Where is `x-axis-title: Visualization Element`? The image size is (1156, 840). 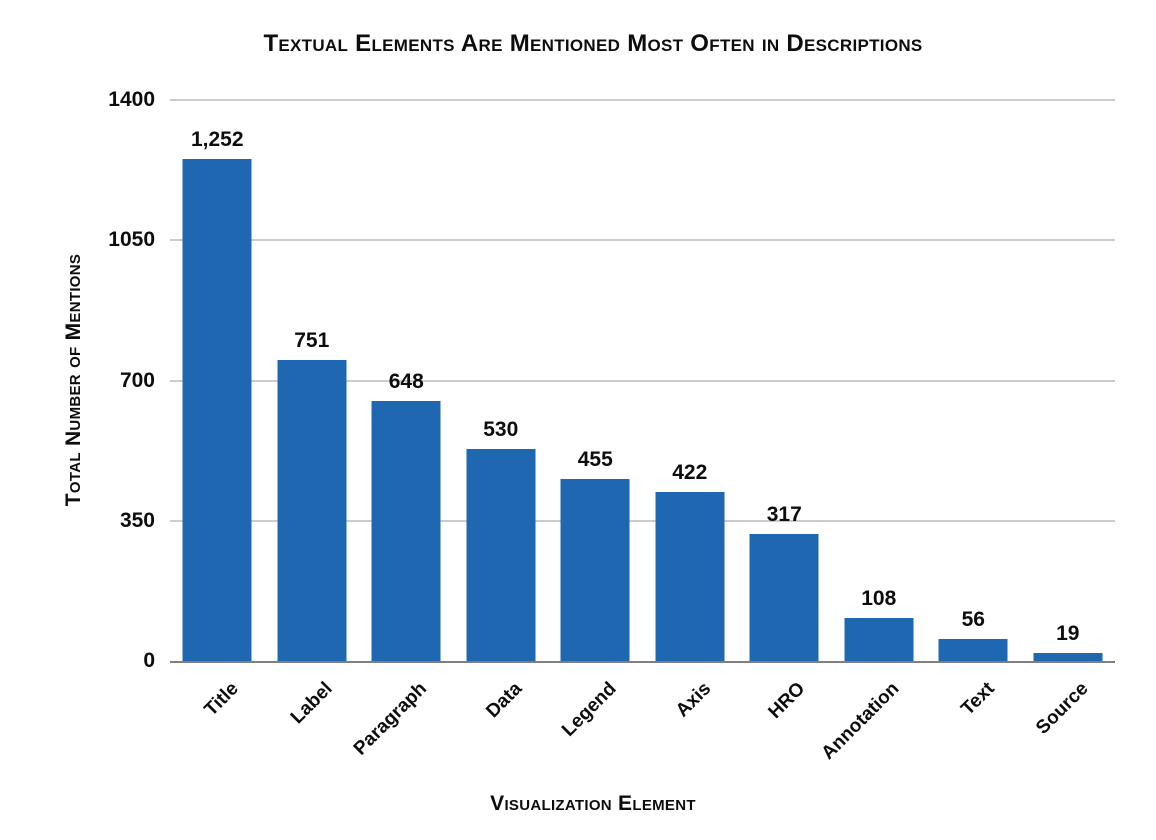
x-axis-title: Visualization Element is located at coordinates (593, 803).